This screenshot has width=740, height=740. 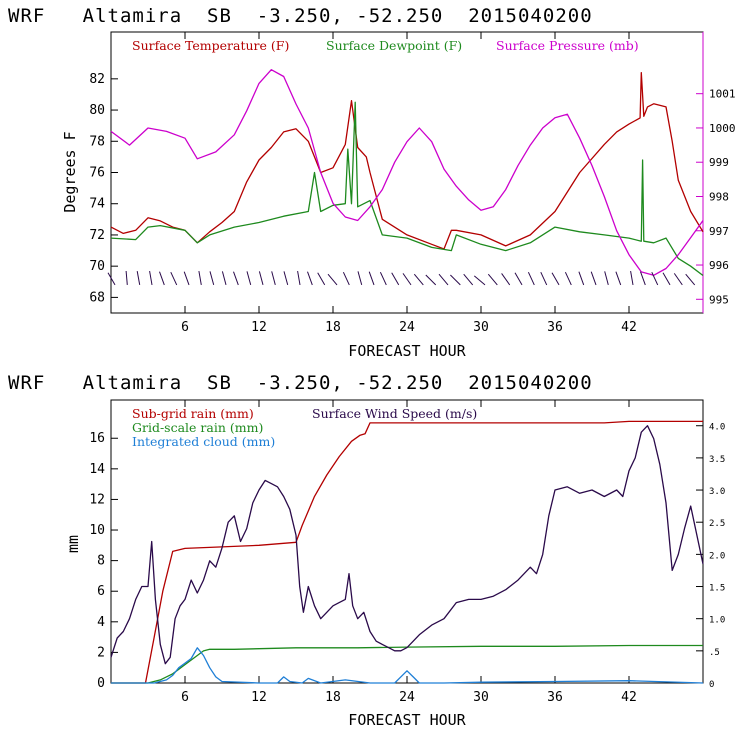 I want to click on y2-tick-label: 2.5, so click(x=717, y=524).